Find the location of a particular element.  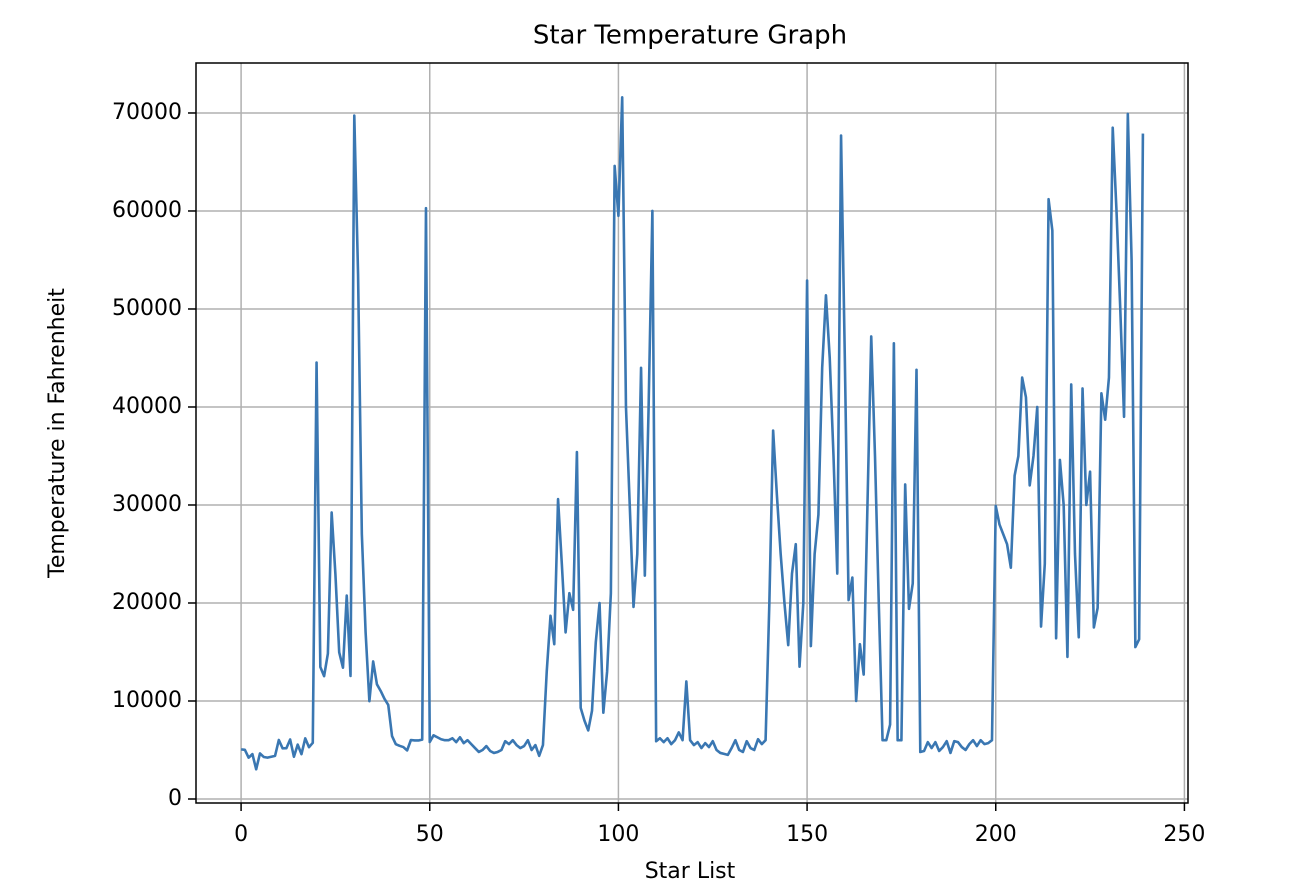

y-tick-label: 0 is located at coordinates (175, 798).